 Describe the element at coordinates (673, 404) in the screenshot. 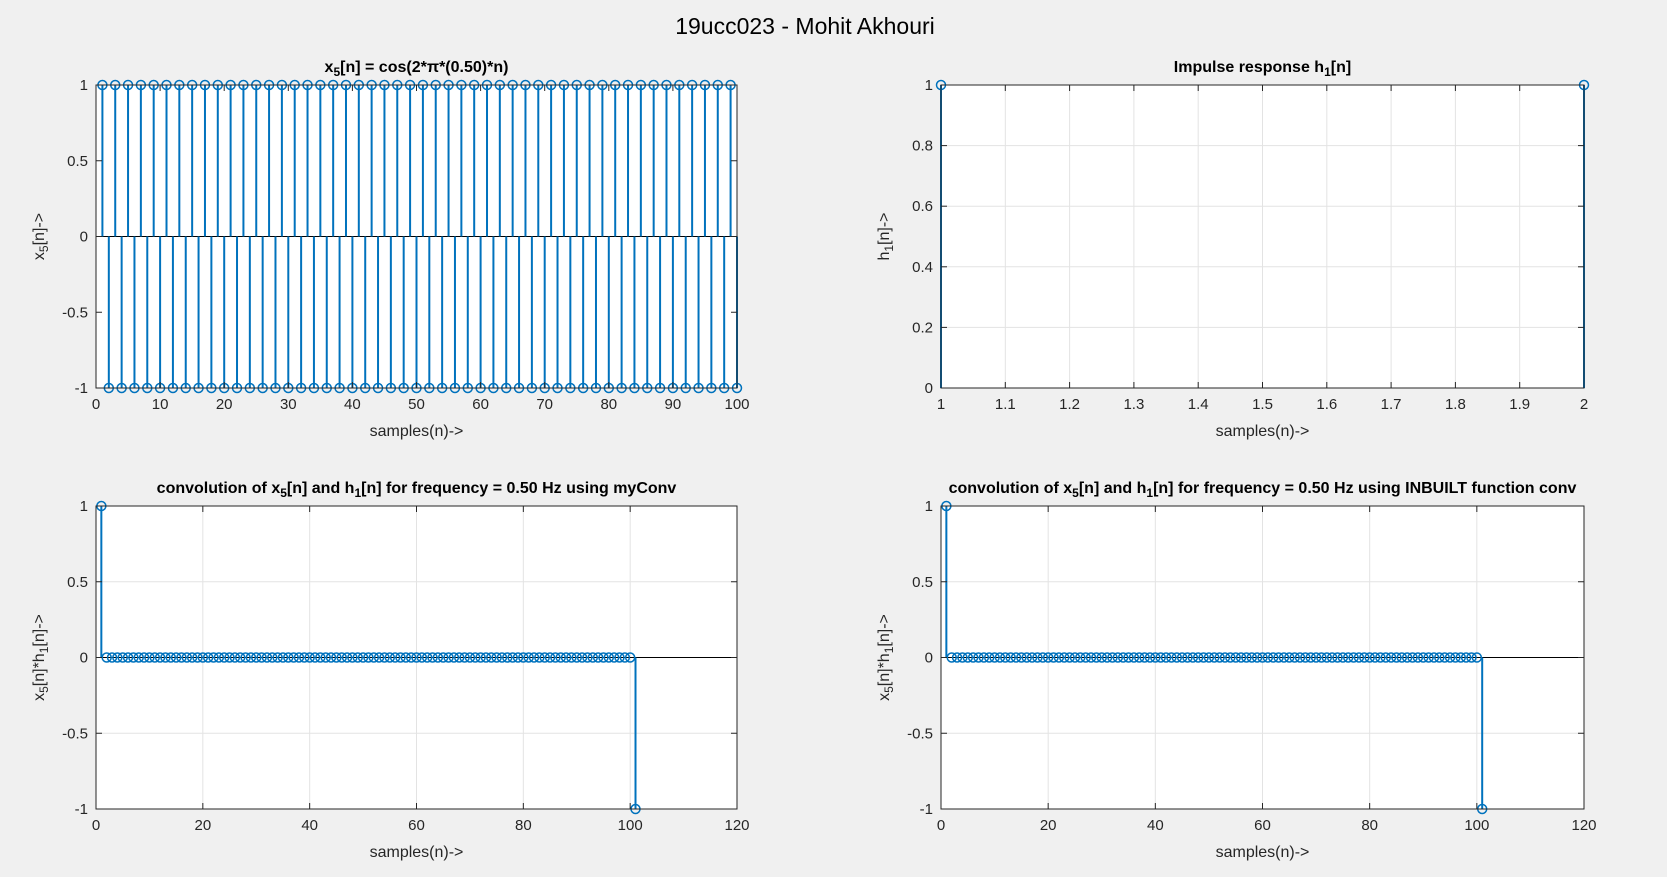

I see `x-tick-label: 90` at that location.